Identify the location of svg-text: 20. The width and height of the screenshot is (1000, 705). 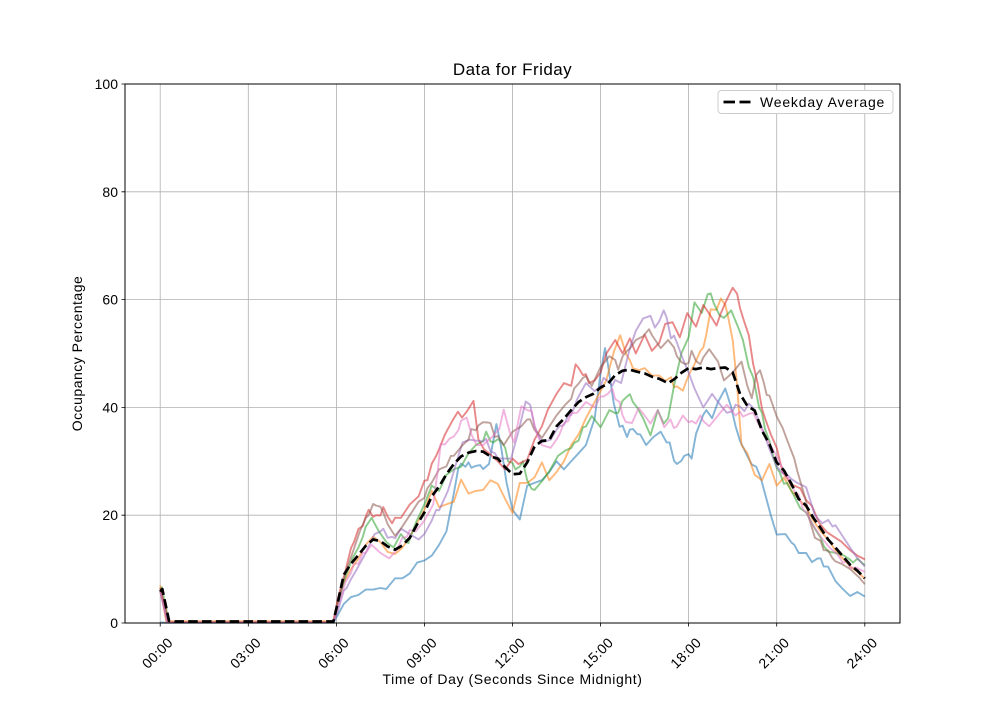
(110, 515).